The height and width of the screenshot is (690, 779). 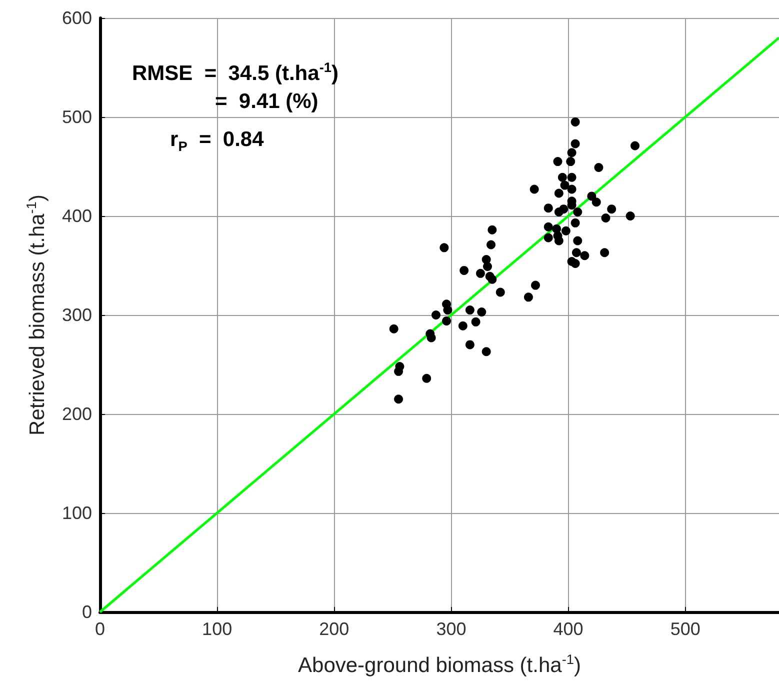 What do you see at coordinates (334, 629) in the screenshot?
I see `x-tick-label: 200` at bounding box center [334, 629].